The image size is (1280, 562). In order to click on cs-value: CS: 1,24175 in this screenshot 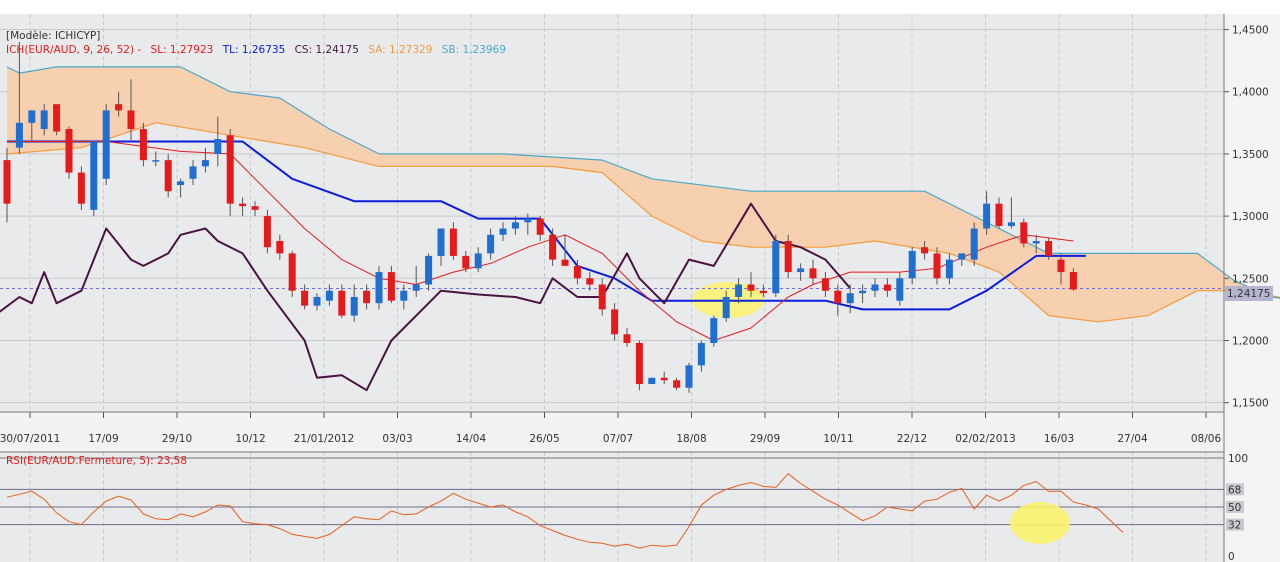, I will do `click(327, 50)`.